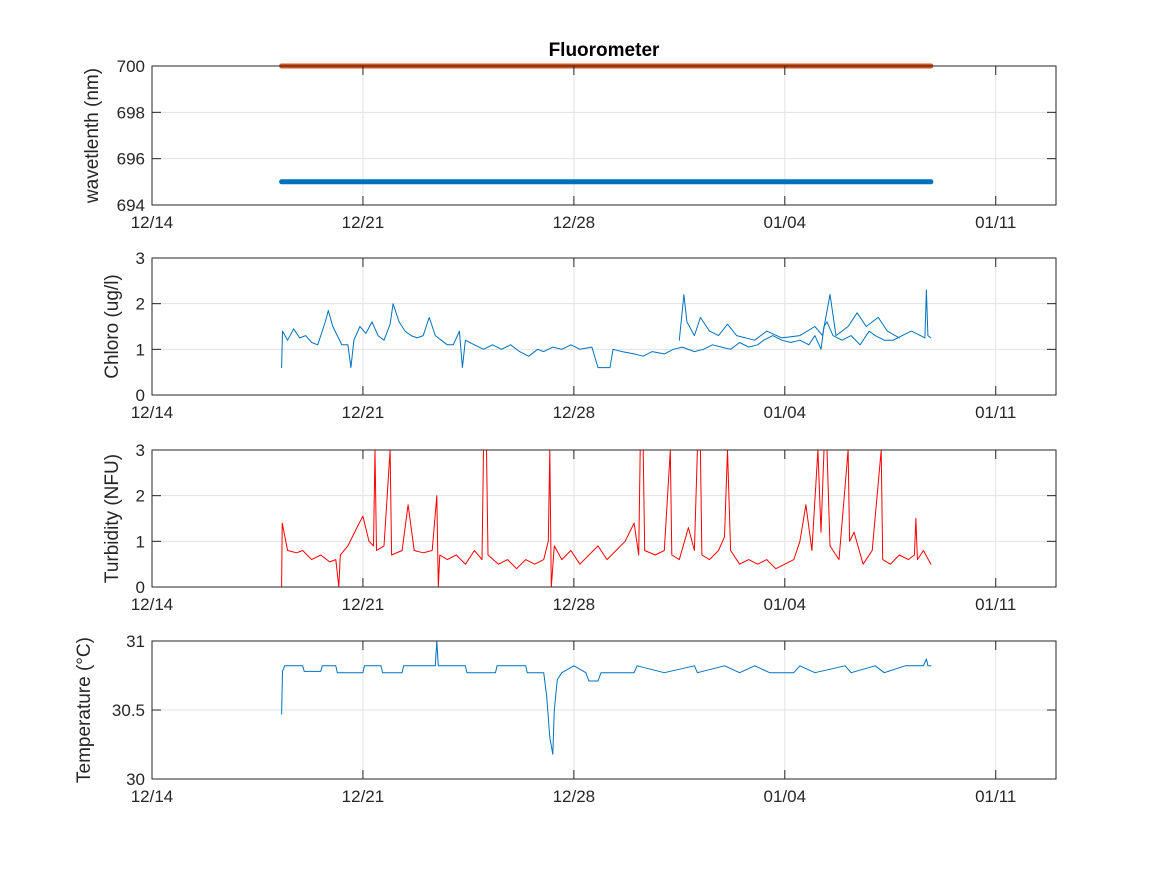  Describe the element at coordinates (131, 205) in the screenshot. I see `y-tick-label: 694` at that location.